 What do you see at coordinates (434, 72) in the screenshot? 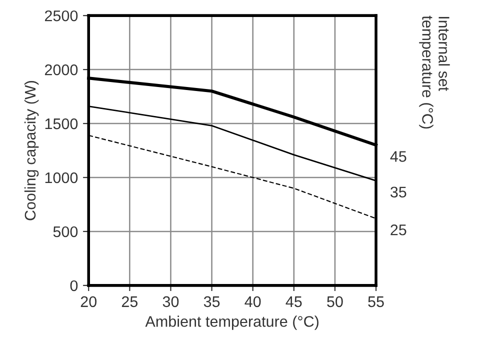
I see `y2-axis-title: Internal set temperature (°C)` at bounding box center [434, 72].